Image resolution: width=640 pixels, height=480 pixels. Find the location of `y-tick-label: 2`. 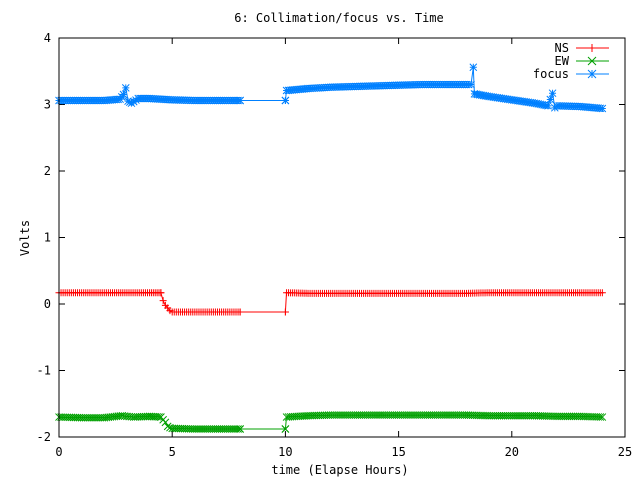

y-tick-label: 2 is located at coordinates (47, 171).